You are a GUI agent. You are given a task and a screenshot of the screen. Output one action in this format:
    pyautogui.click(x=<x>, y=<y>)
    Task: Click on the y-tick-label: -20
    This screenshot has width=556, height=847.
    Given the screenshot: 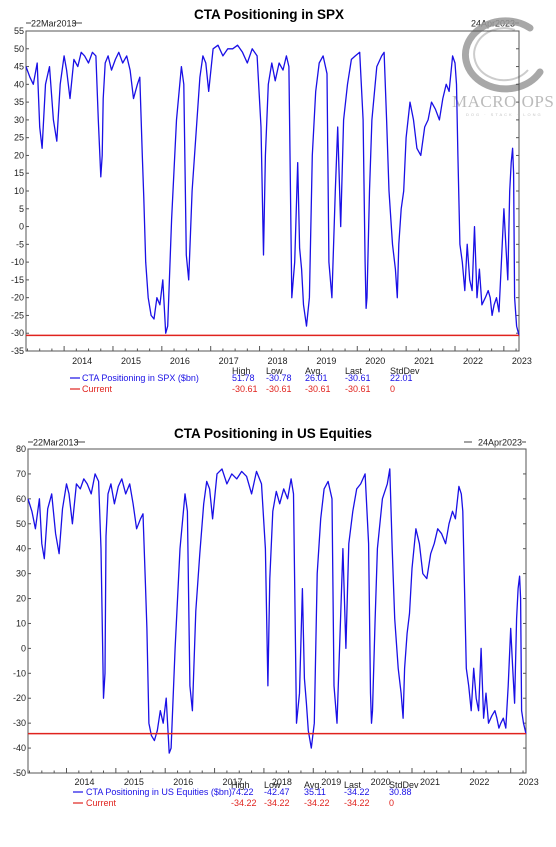 What is the action you would take?
    pyautogui.click(x=19, y=698)
    